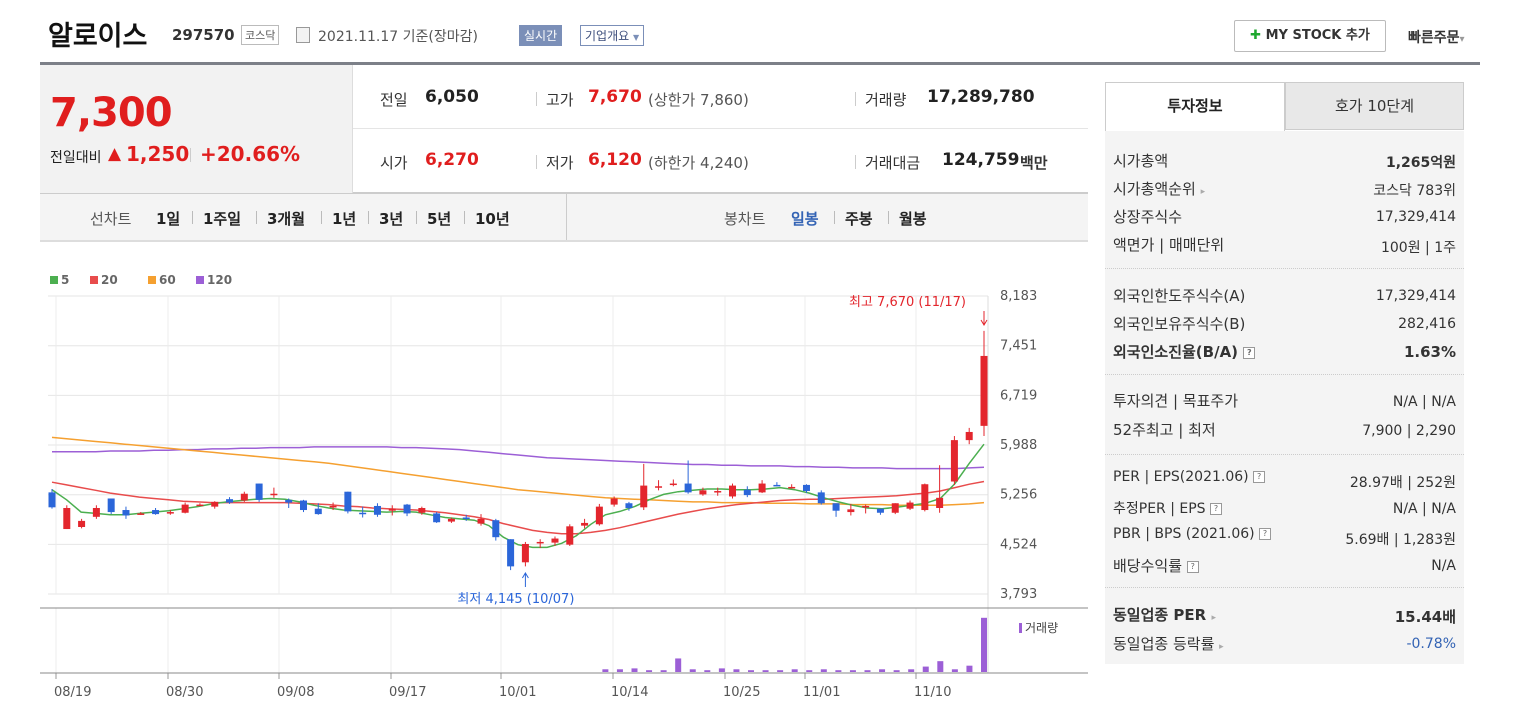  I want to click on quote-table, so click(720, 129).